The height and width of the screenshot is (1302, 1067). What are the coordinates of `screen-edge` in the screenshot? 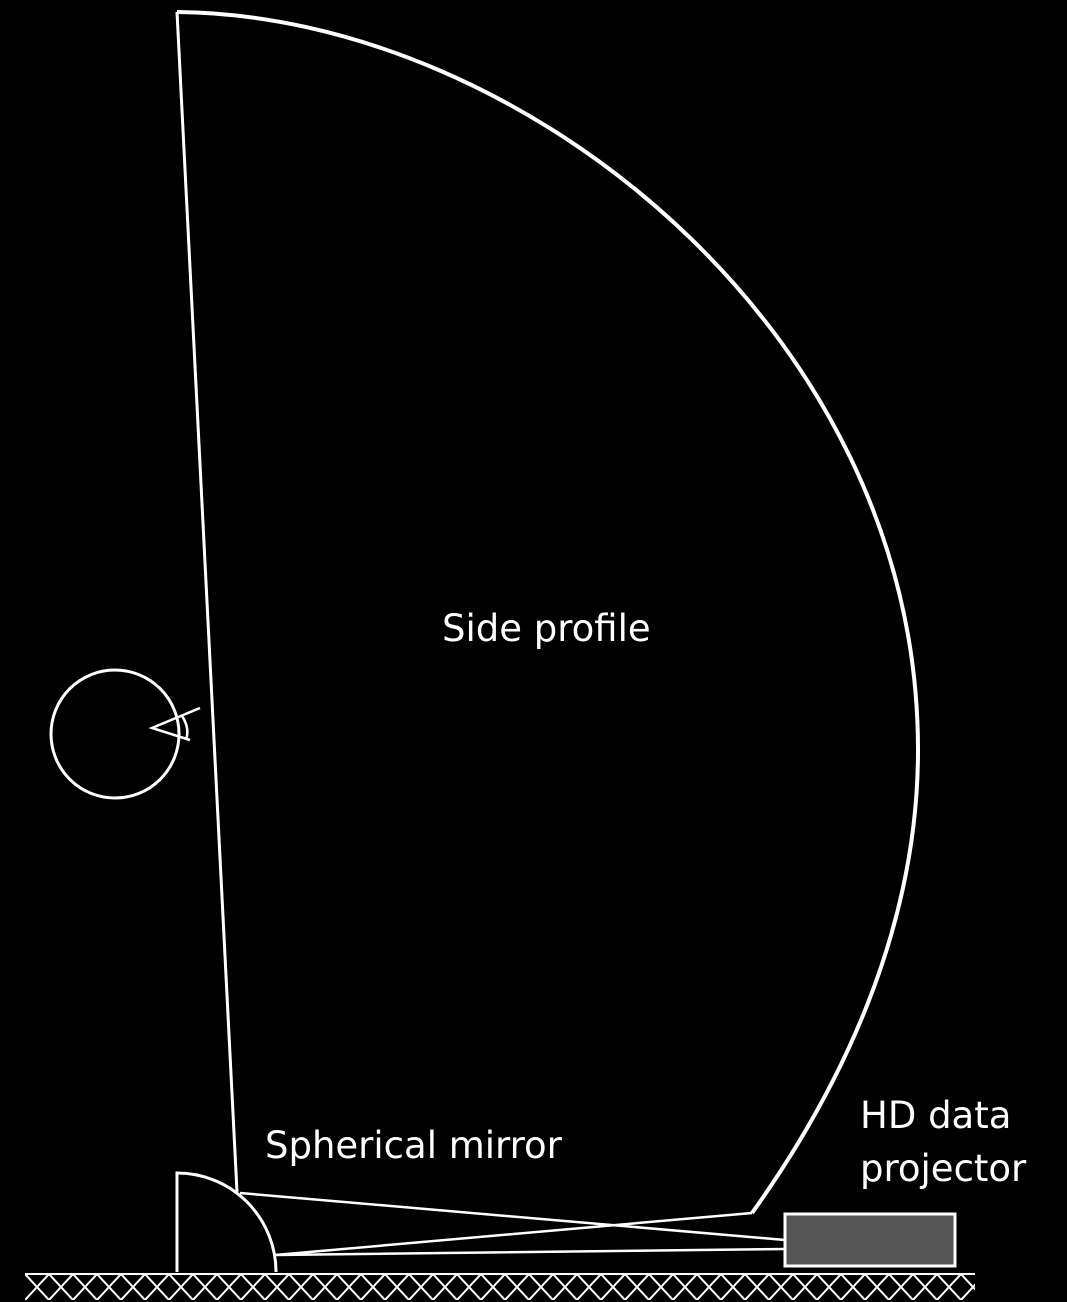 It's located at (207, 602).